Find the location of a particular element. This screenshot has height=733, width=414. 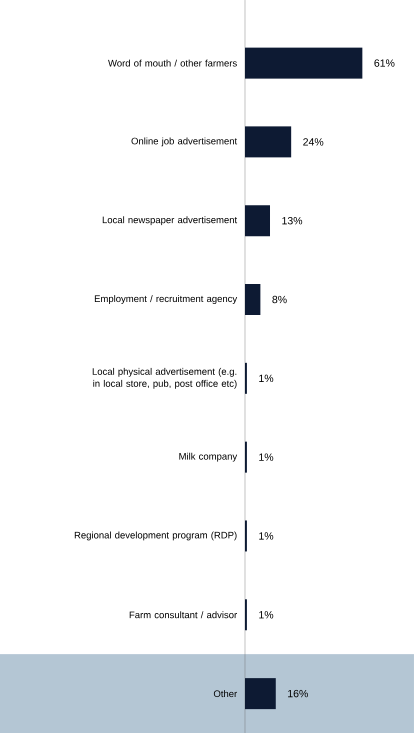

data-label: 16% is located at coordinates (298, 694).